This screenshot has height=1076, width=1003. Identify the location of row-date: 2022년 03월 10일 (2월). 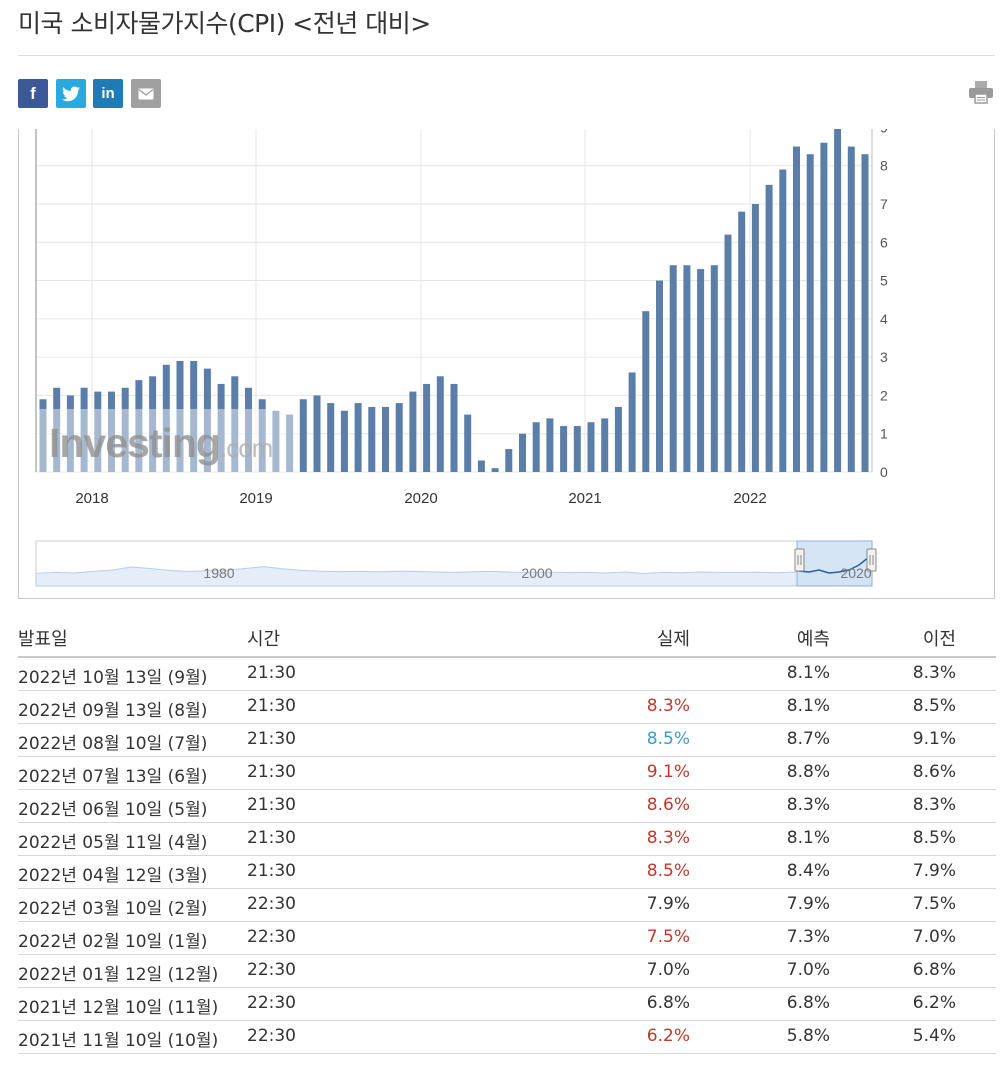
(113, 909).